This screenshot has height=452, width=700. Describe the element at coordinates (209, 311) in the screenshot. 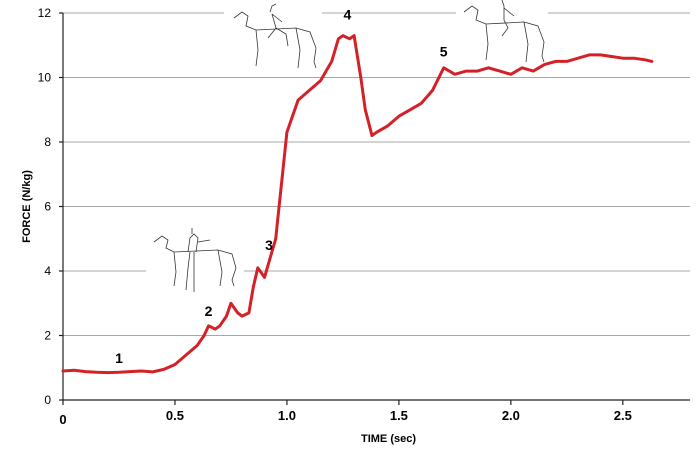

I see `phase-marker-2: 2` at that location.